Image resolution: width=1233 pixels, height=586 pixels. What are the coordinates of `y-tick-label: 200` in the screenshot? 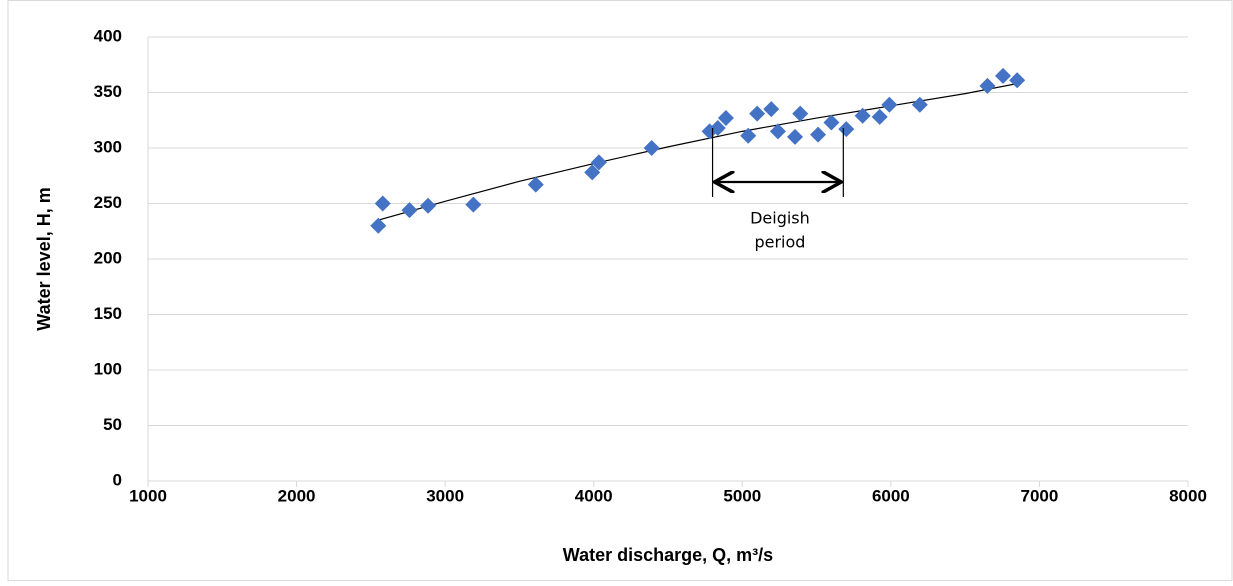 It's located at (108, 257).